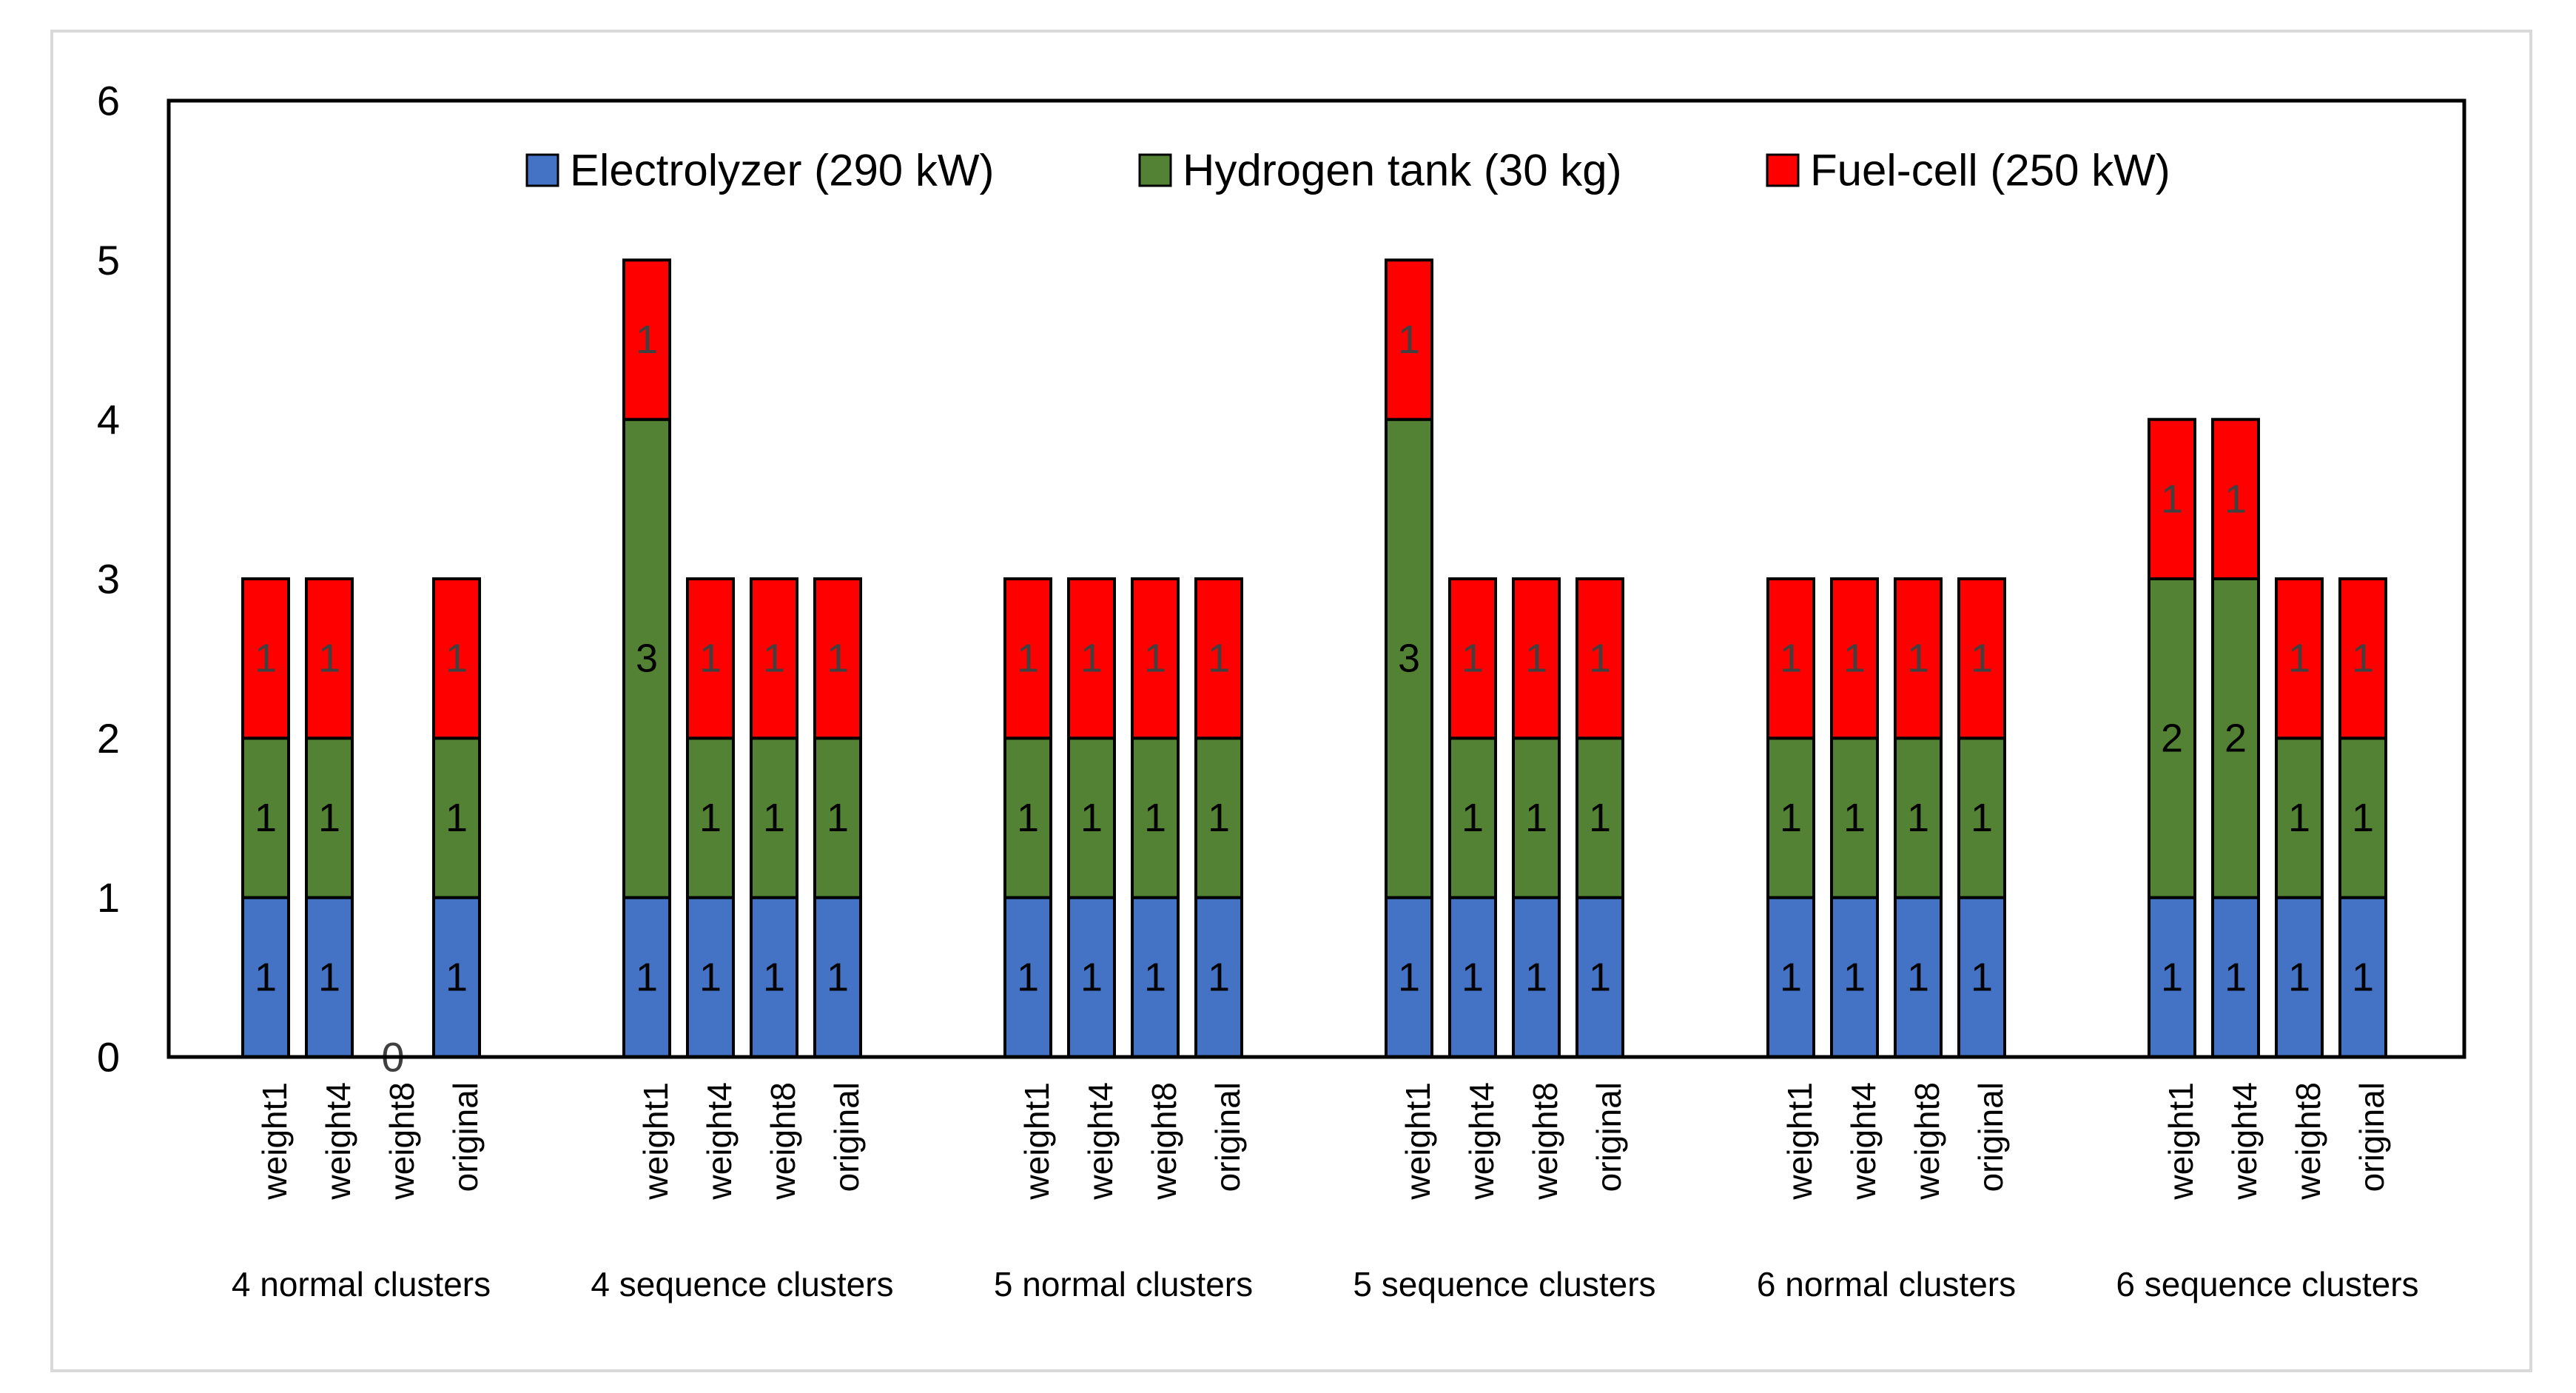  What do you see at coordinates (782, 170) in the screenshot?
I see `legend-label-electrolyzer: Electrolyzer (290 kW)` at bounding box center [782, 170].